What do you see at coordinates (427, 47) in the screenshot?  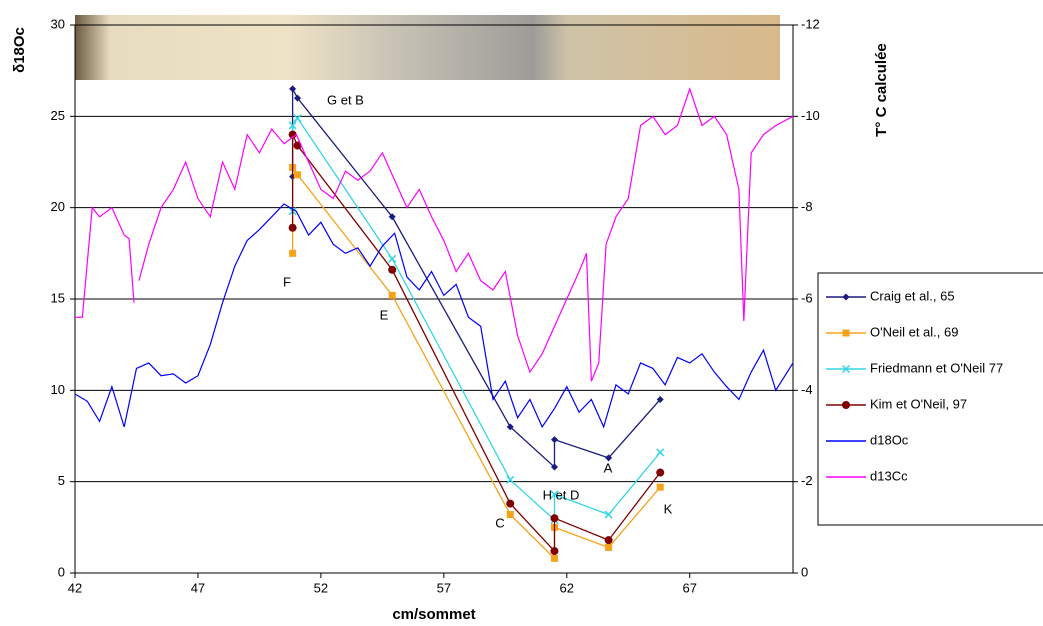 I see `core-photo` at bounding box center [427, 47].